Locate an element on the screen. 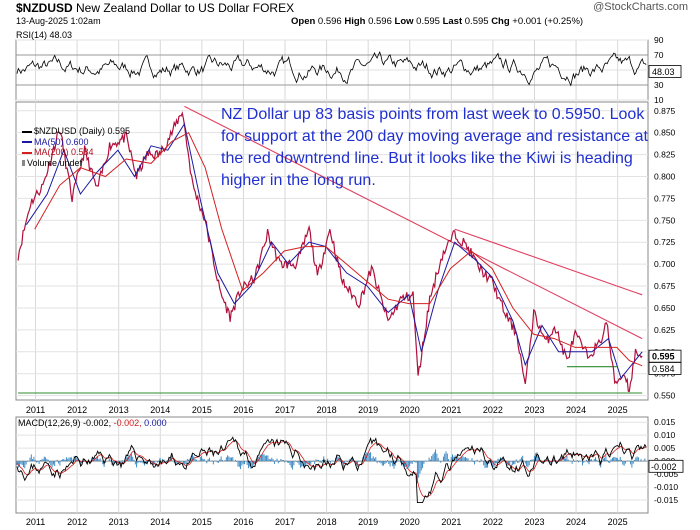 The image size is (700, 530). price-y-tick-label: 0.800 is located at coordinates (665, 177).